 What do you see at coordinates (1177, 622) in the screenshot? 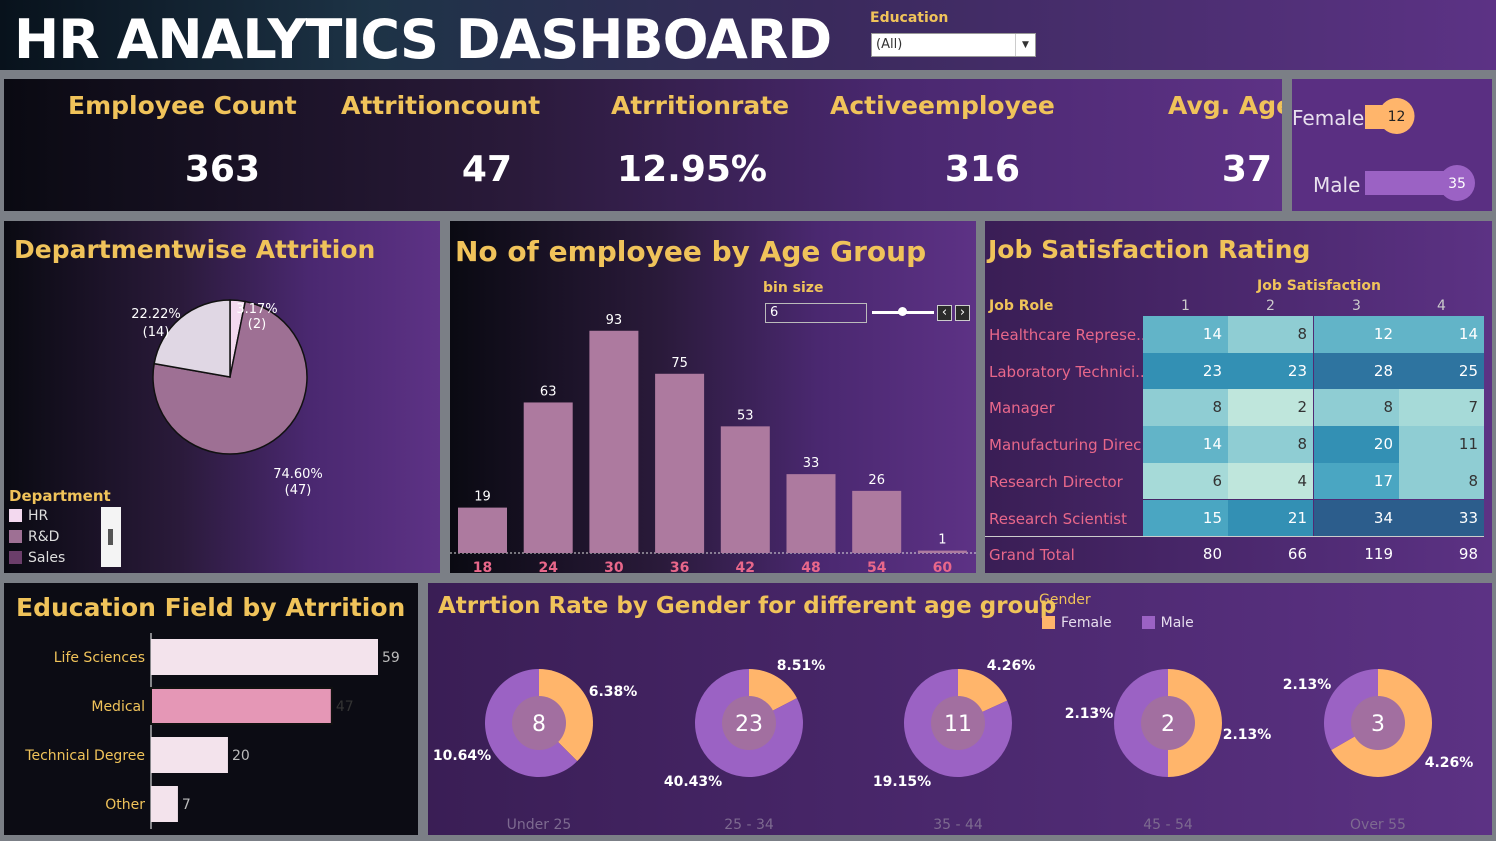
I see `male-legend-label: Male` at bounding box center [1177, 622].